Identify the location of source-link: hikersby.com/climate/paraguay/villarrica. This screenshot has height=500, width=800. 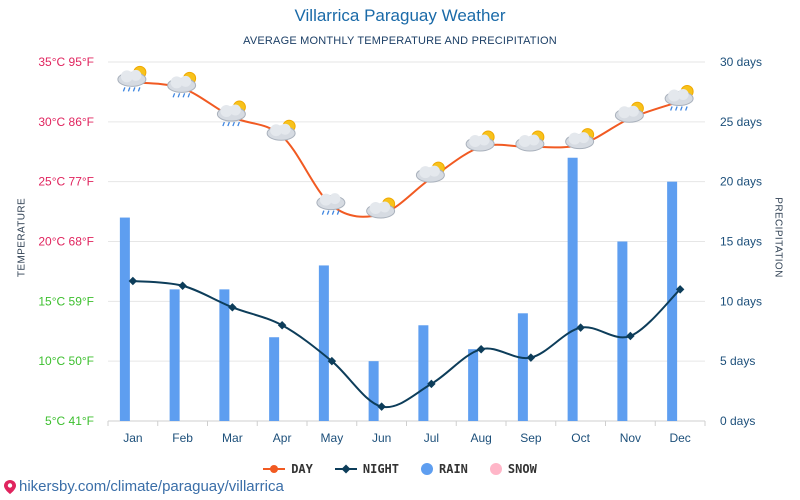
(144, 486).